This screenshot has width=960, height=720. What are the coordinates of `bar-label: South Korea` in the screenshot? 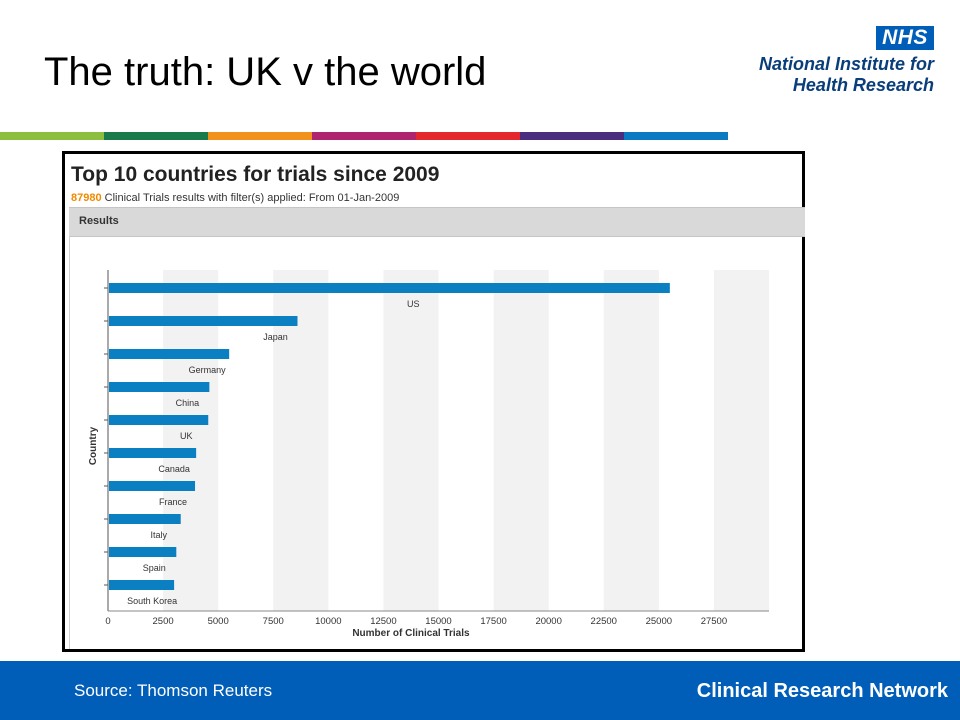 It's located at (152, 601).